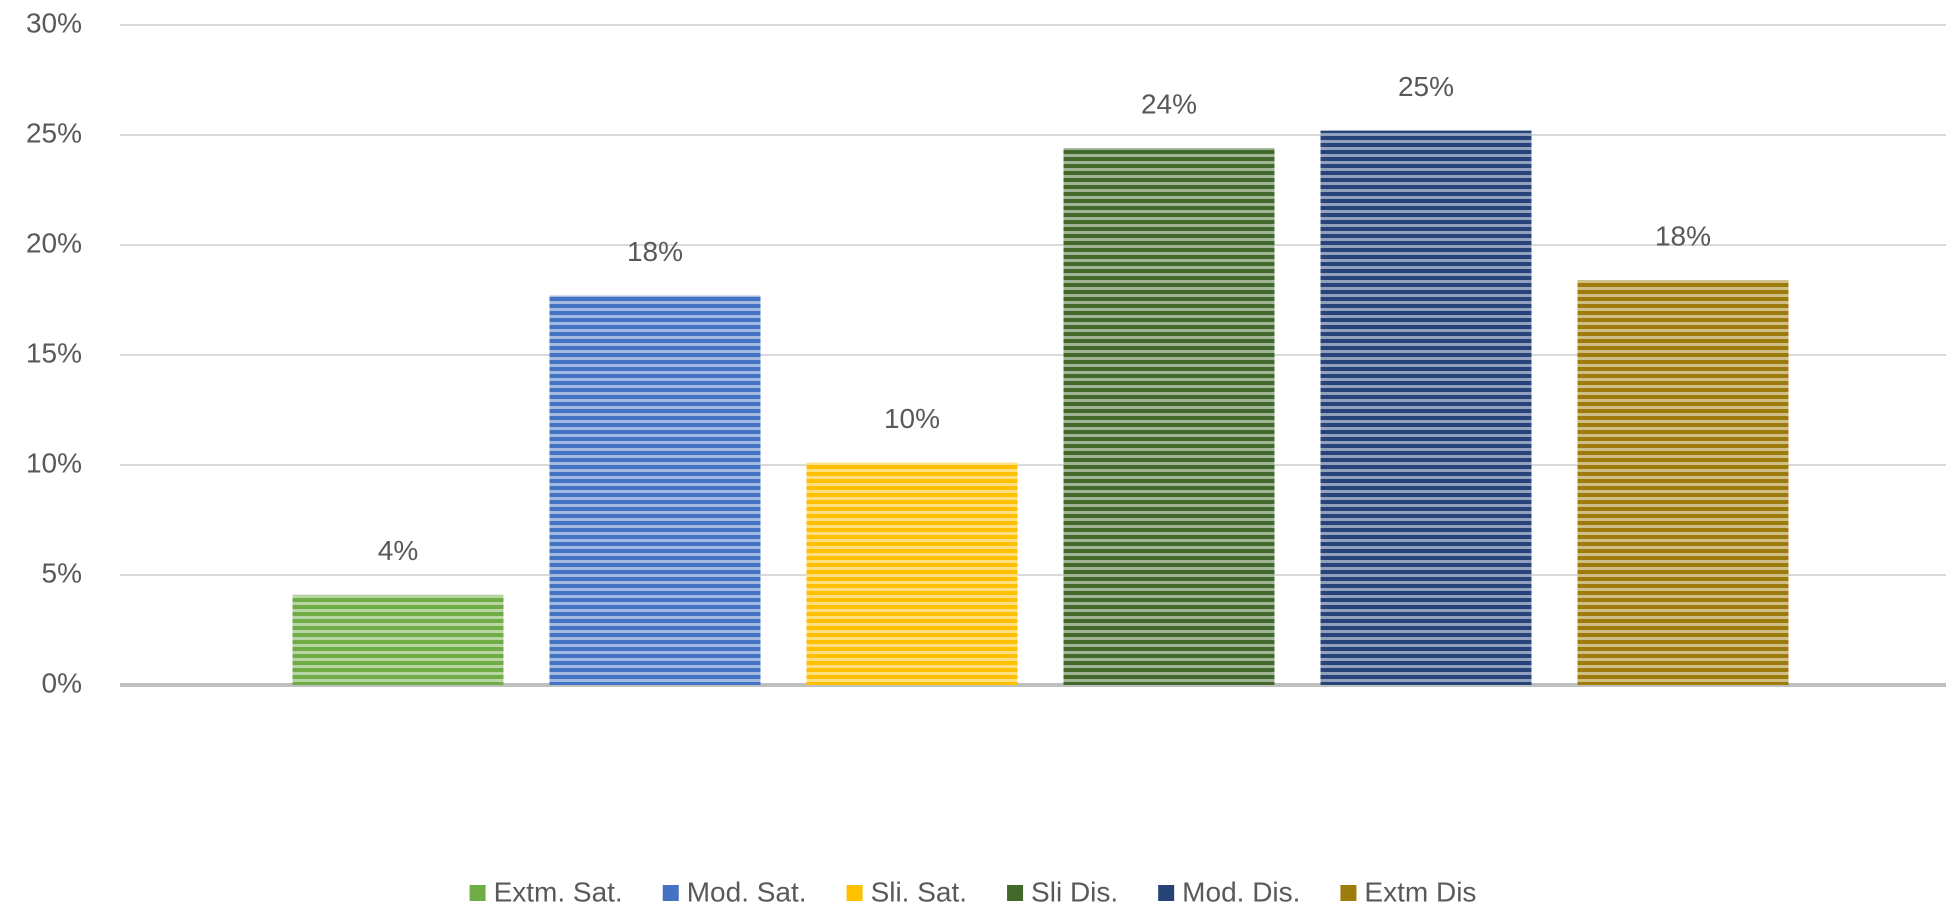  I want to click on legend-label: Extm. Sat., so click(558, 891).